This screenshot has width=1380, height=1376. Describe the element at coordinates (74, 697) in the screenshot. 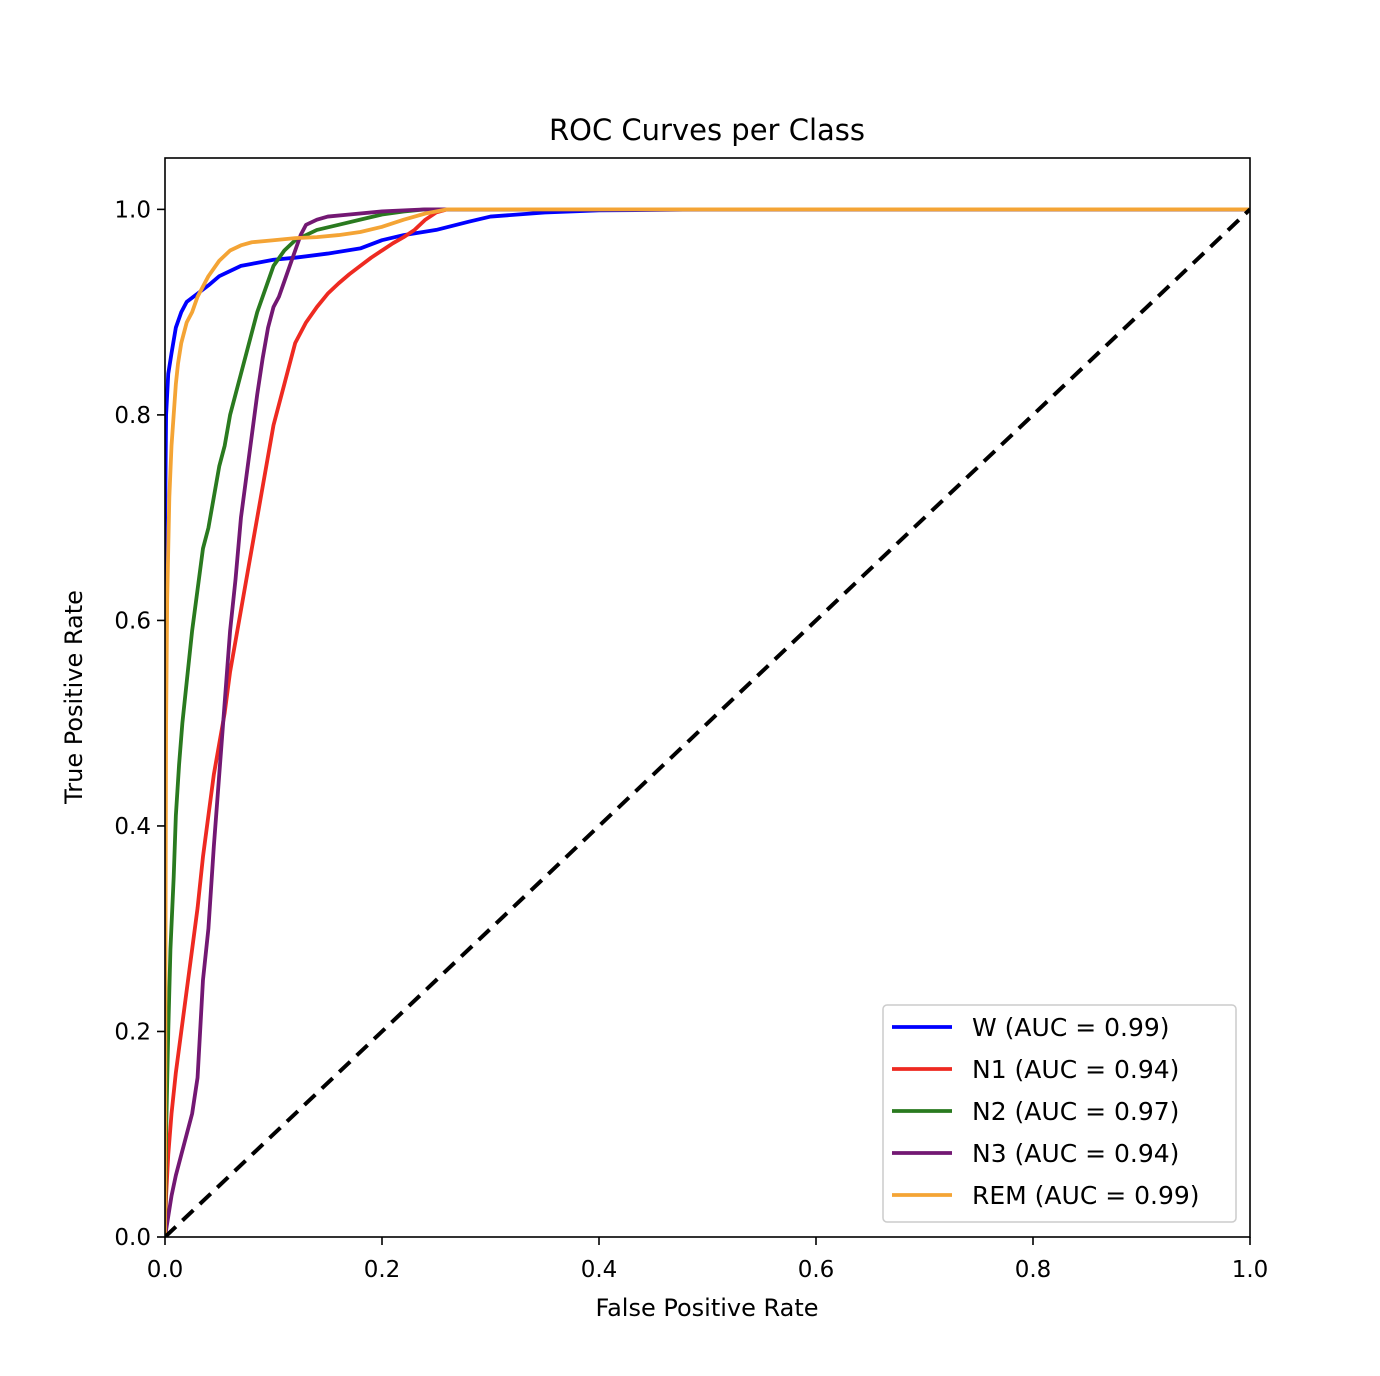

I see `y-axis-label: True Positive Rate` at that location.